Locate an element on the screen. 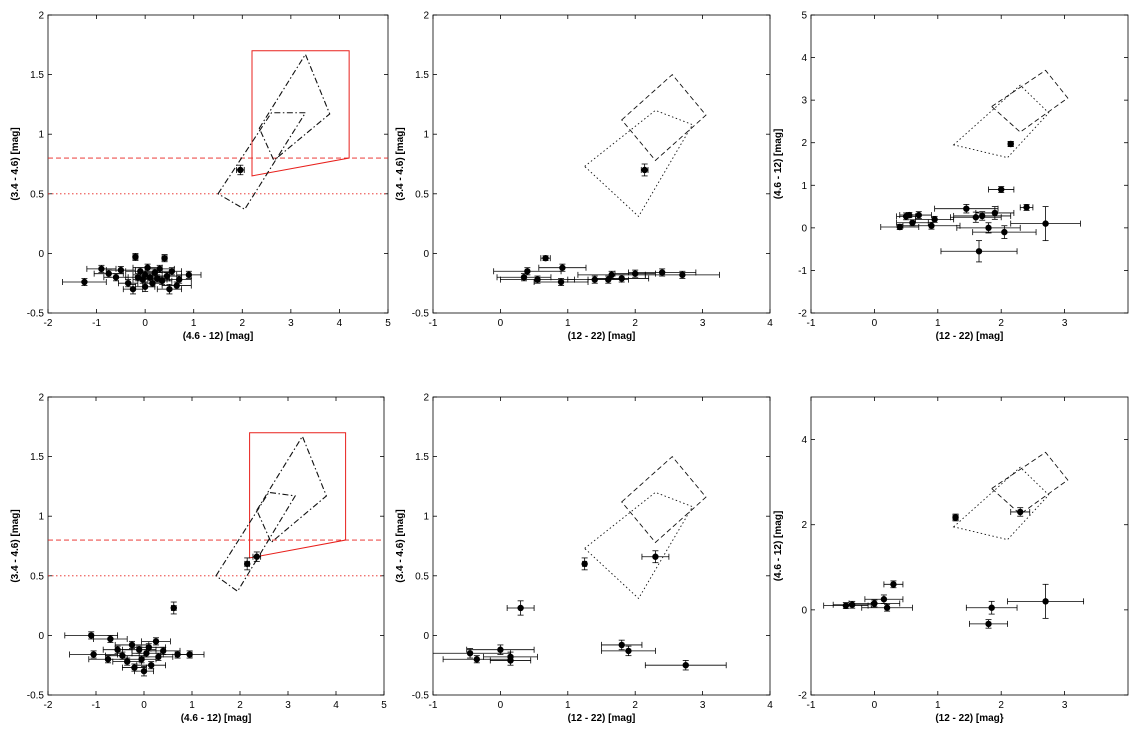  x-axis-label: (4.6 - 12) [mag] is located at coordinates (216, 718).